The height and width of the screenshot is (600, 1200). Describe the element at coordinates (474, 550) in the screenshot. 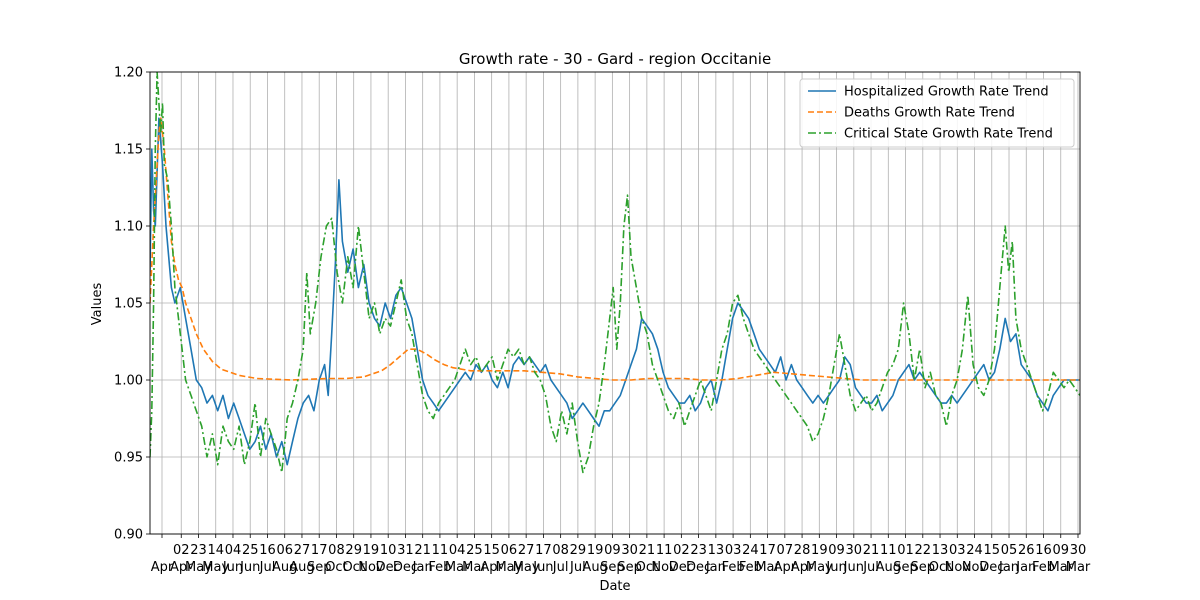

I see `x-tick-day-label: 25` at that location.